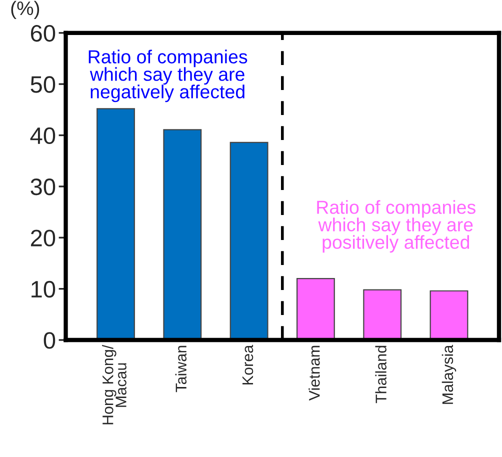  I want to click on x-tick-label: Thailand, so click(380, 375).